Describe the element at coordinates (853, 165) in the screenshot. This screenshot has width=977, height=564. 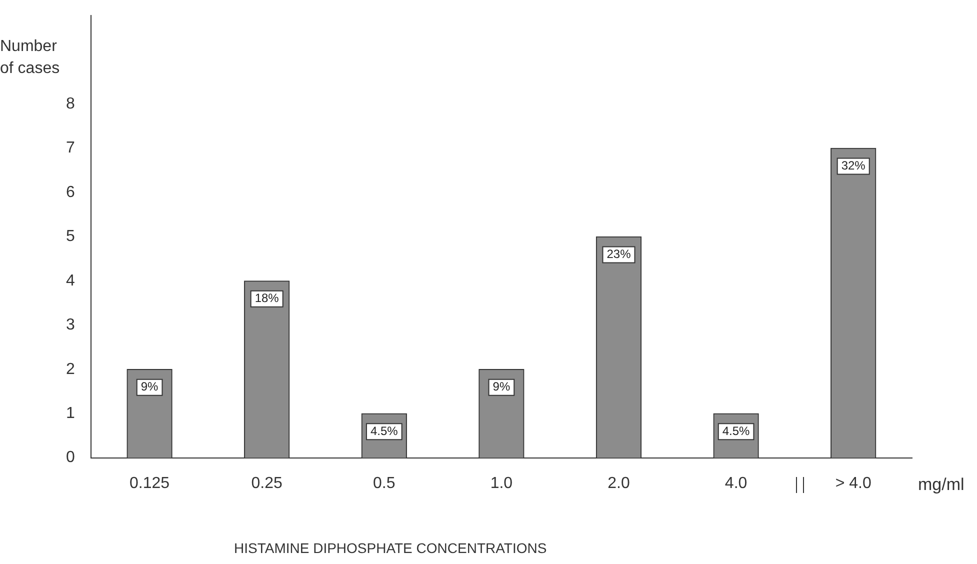
I see `annotation: 32%` at that location.